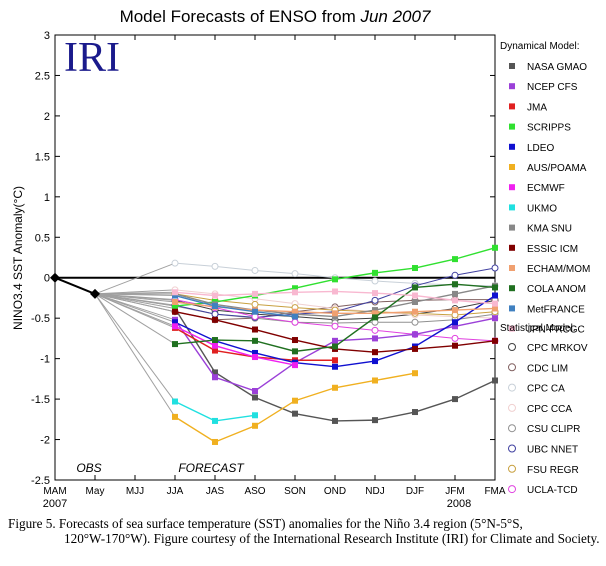 The image size is (606, 566). What do you see at coordinates (55, 504) in the screenshot?
I see `year-label: 2007` at bounding box center [55, 504].